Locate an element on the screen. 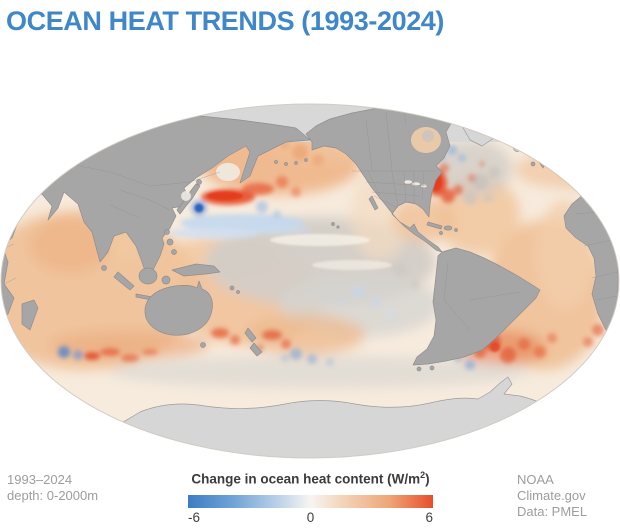  land-new-guinea is located at coordinates (196, 270).